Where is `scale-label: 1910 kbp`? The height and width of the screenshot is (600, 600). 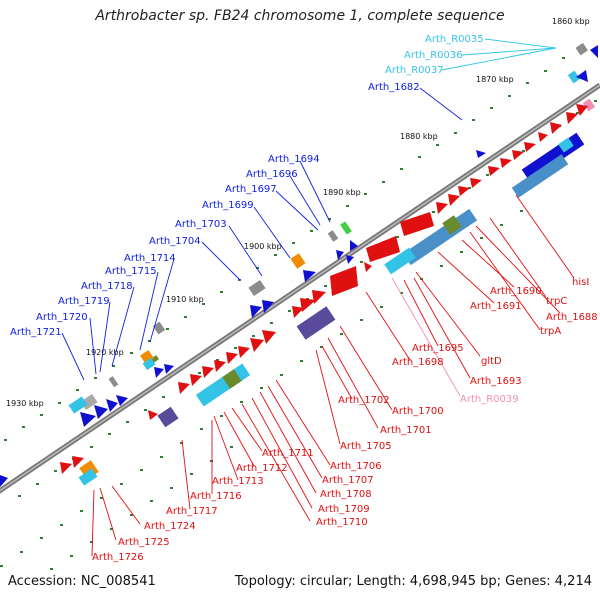
scale-label: 1910 kbp is located at coordinates (185, 299).